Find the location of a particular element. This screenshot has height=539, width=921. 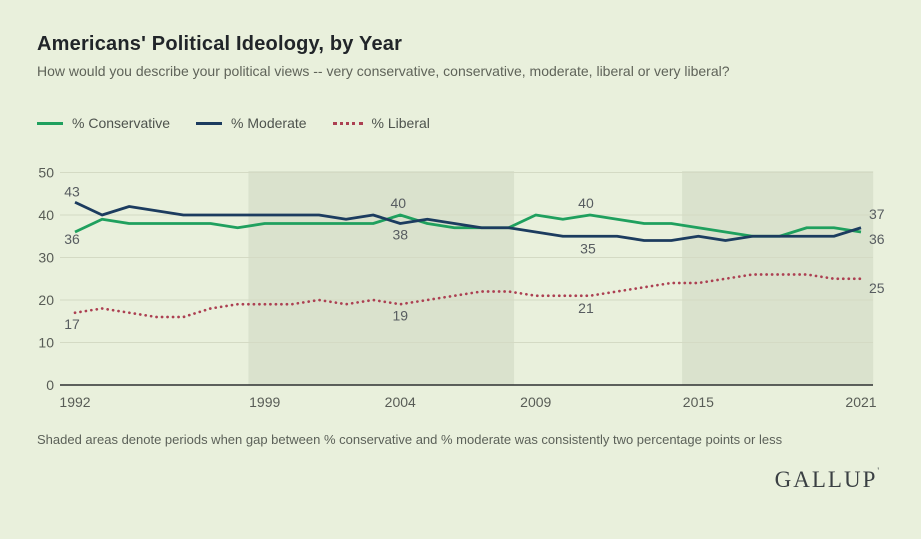

liberal-line-swatch is located at coordinates (347, 123).